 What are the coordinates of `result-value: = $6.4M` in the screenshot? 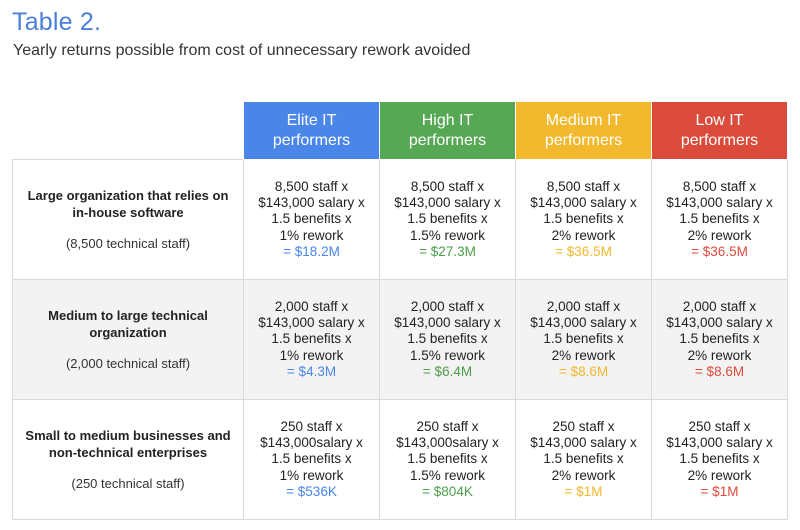 It's located at (447, 371).